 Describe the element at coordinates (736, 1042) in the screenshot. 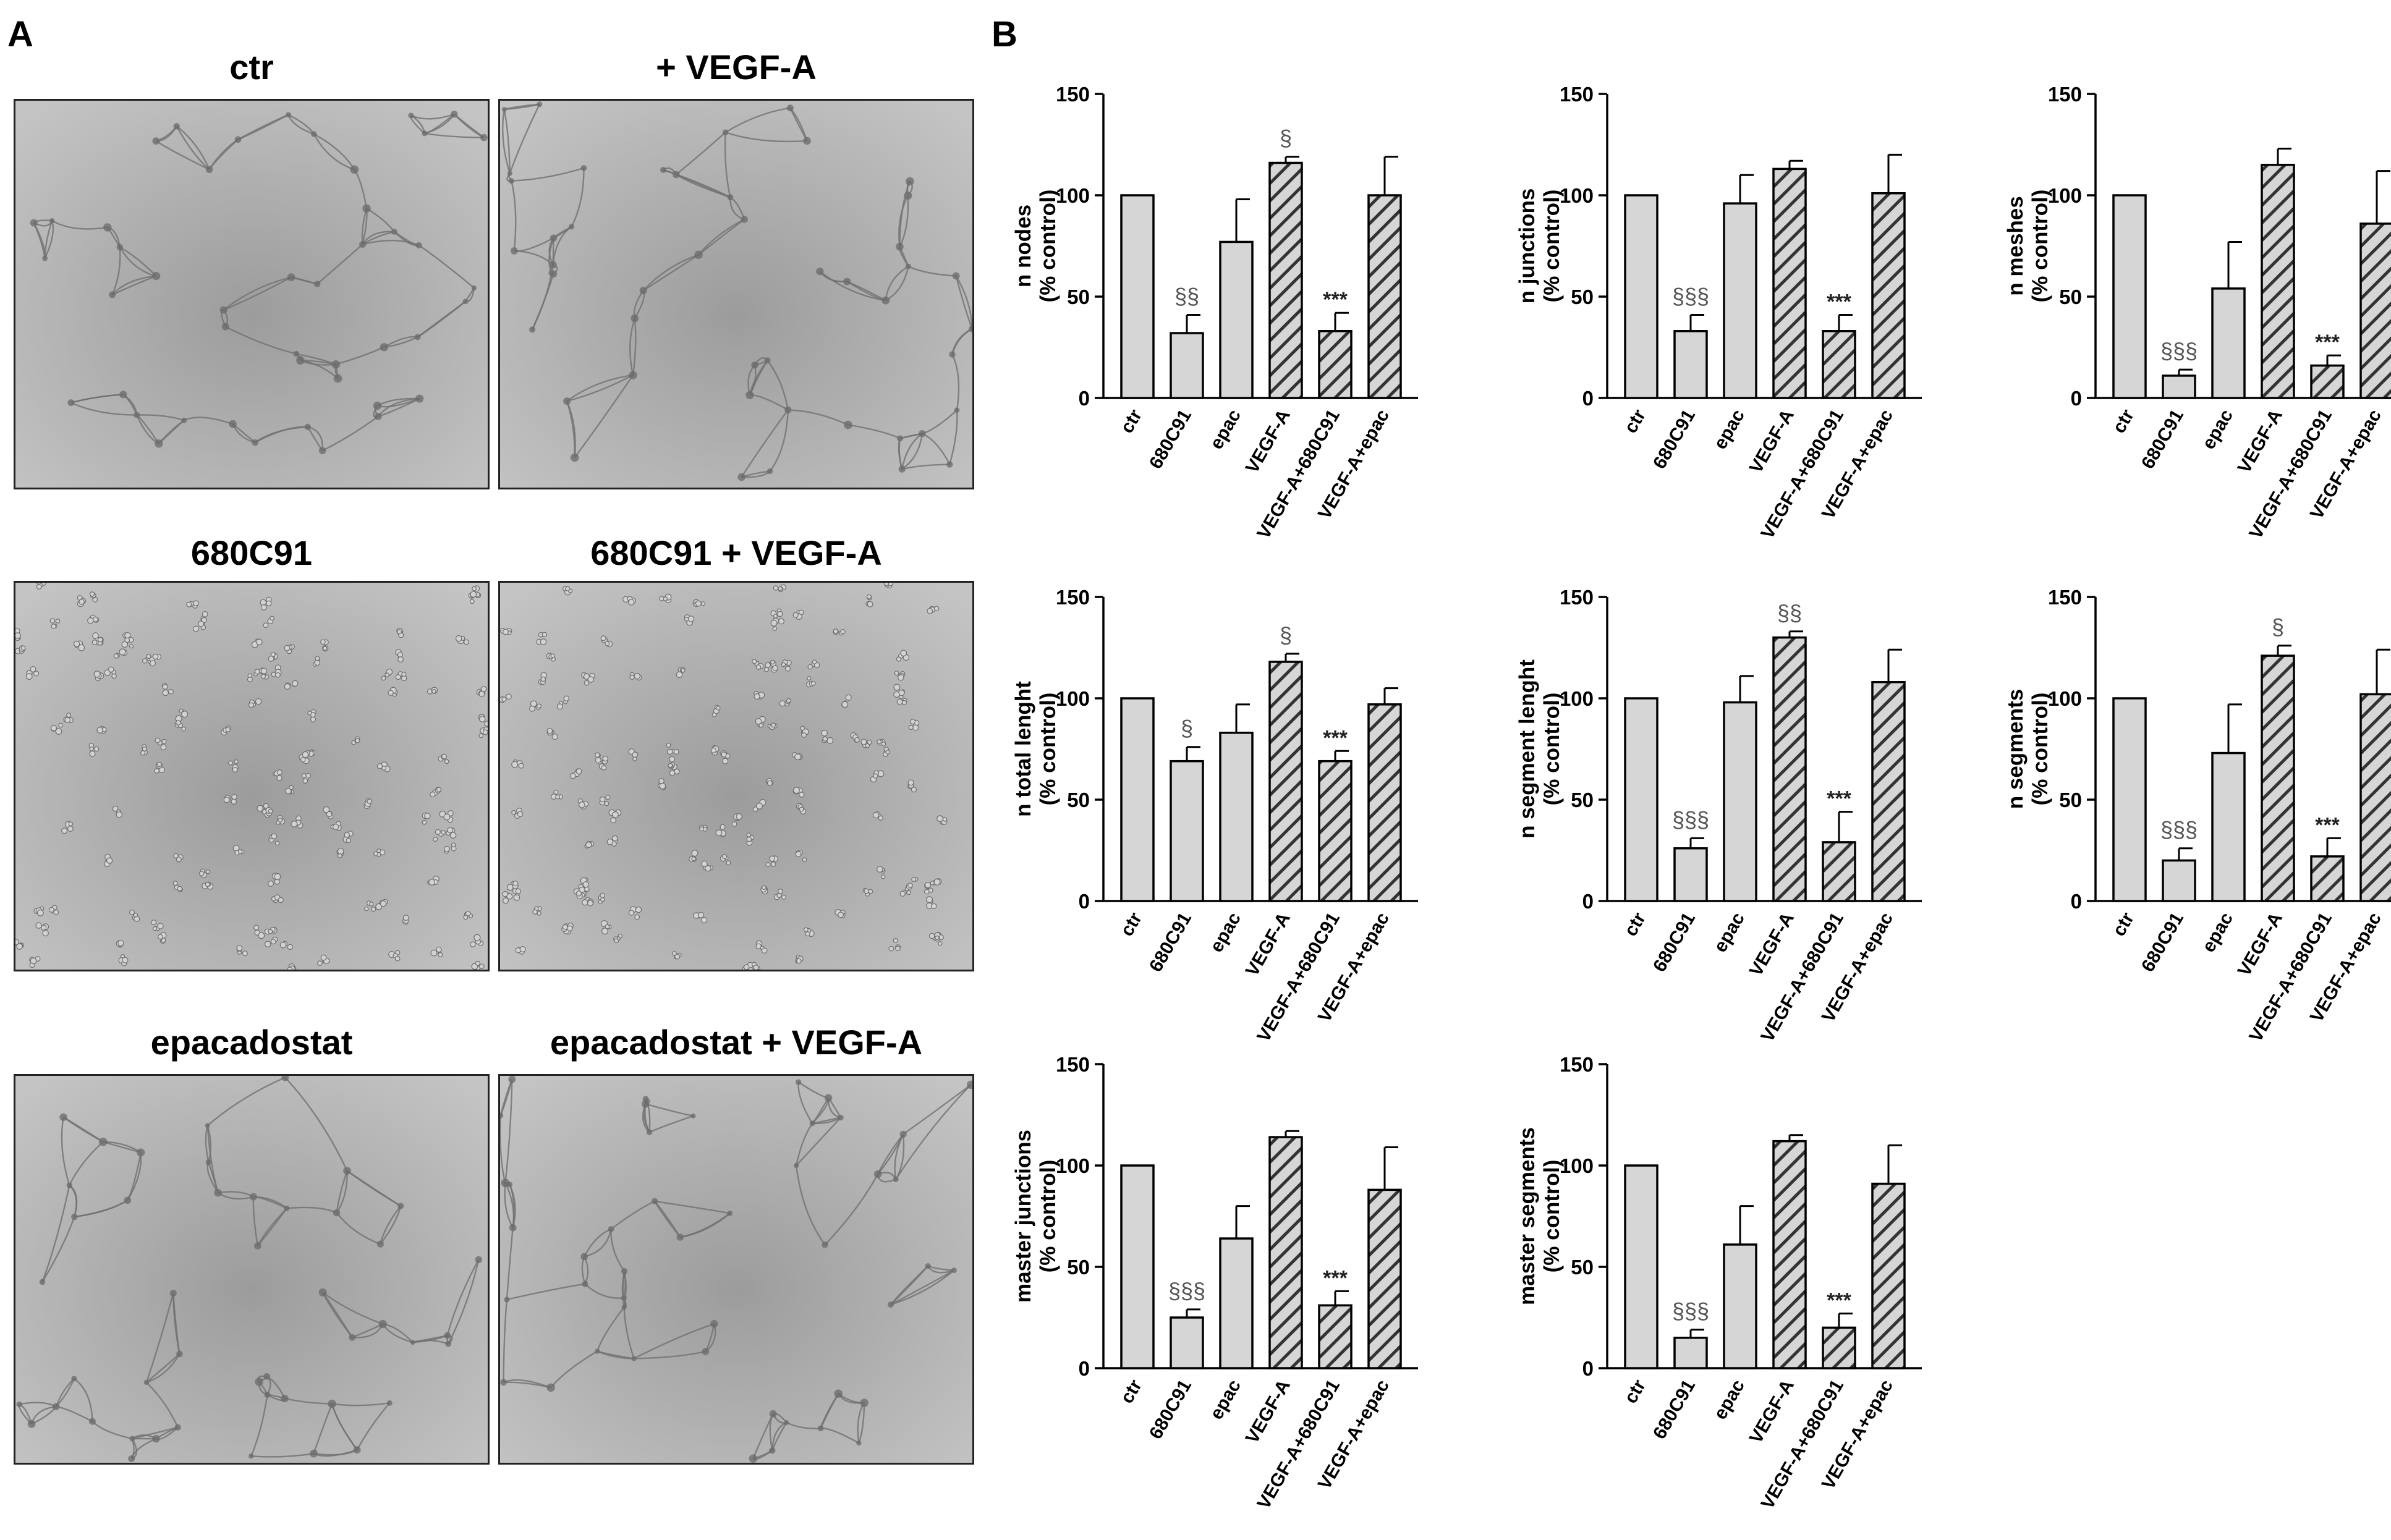

I see `micrograph-title-epacadostat-vegf: epacadostat + VEGF-A` at that location.